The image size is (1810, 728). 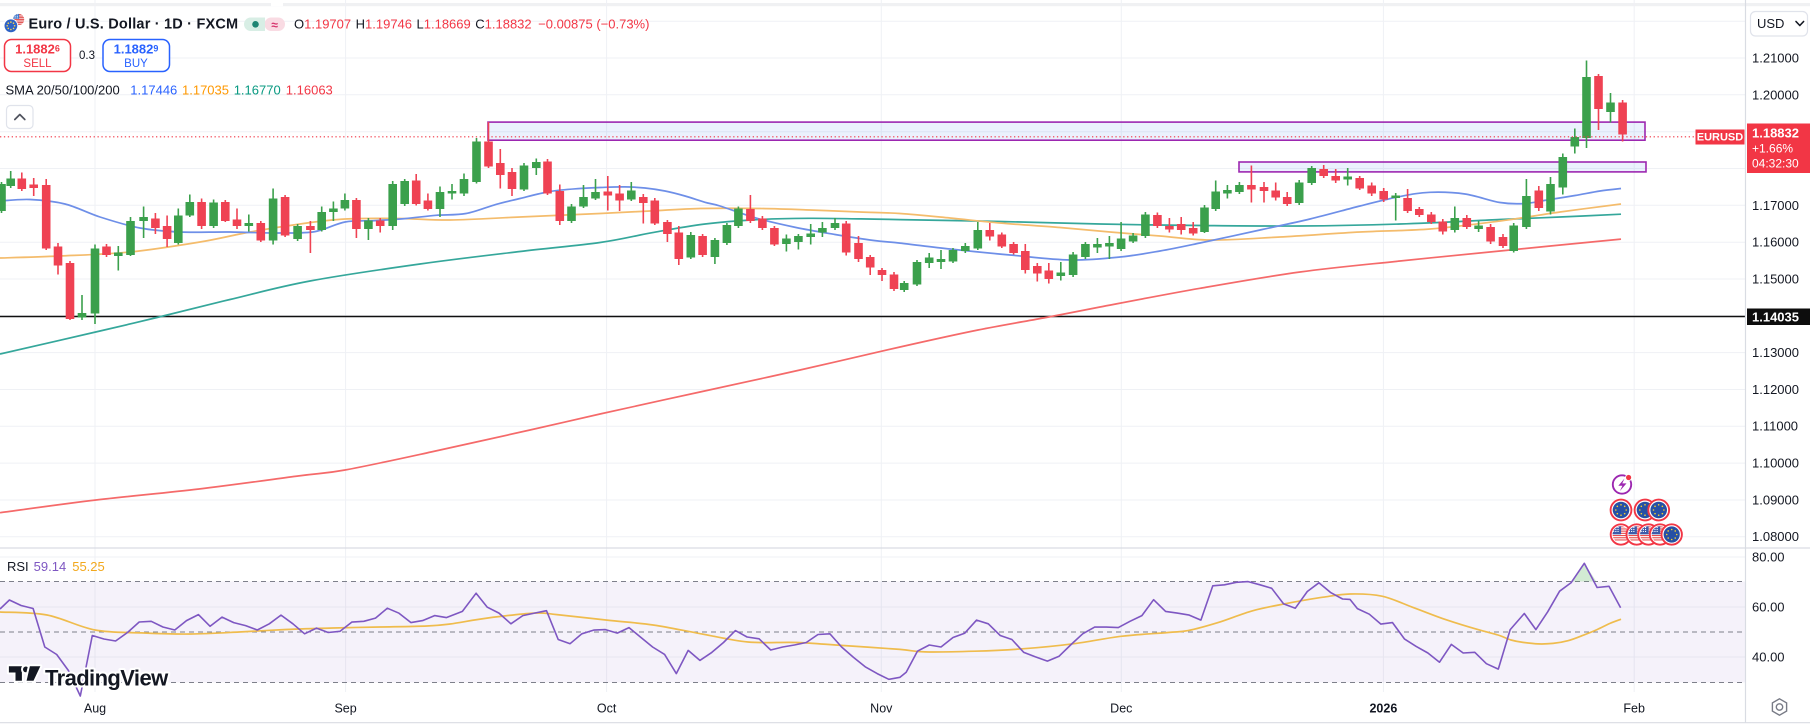 What do you see at coordinates (107, 678) in the screenshot?
I see `svg-text: TradingView` at bounding box center [107, 678].